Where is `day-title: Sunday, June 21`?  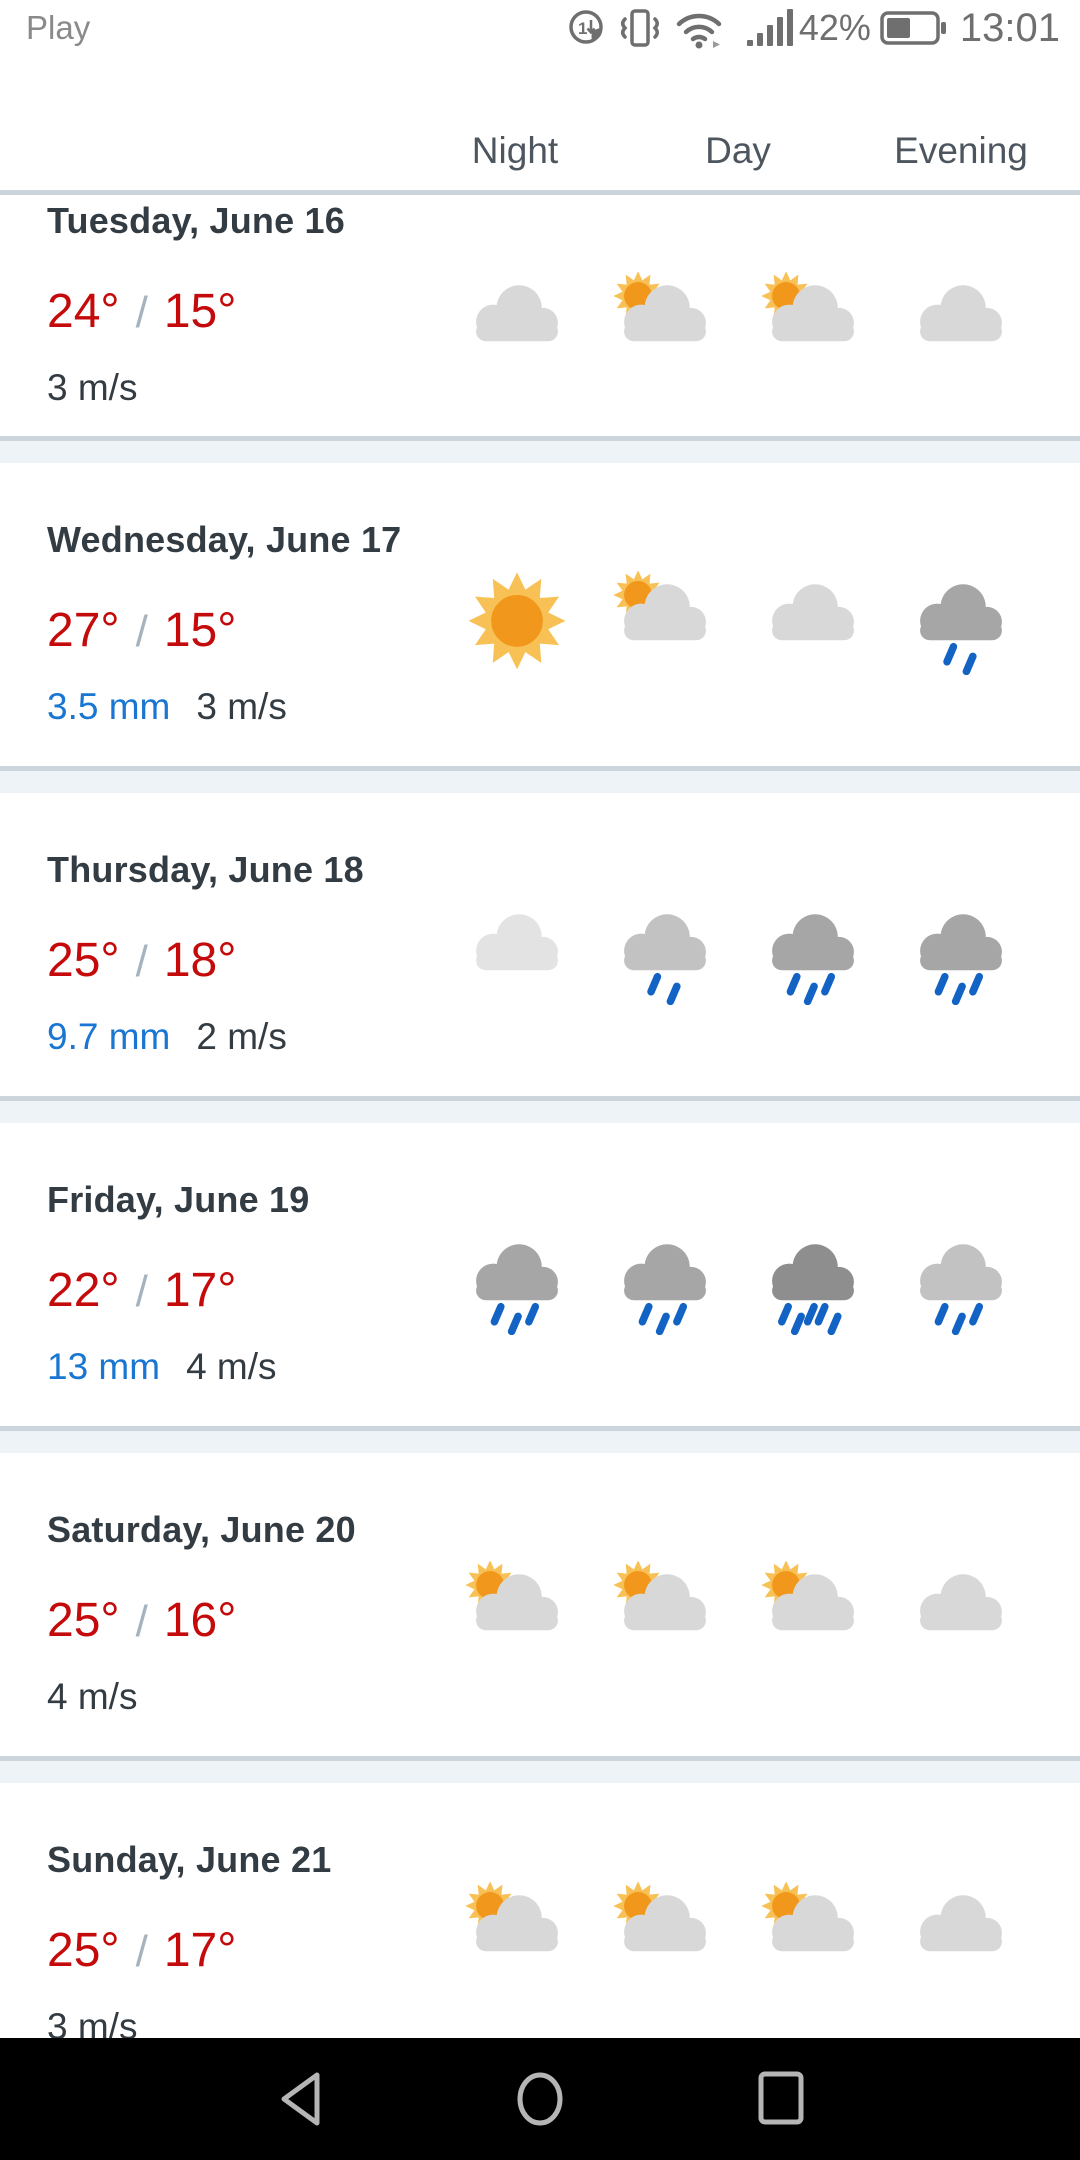 day-title: Sunday, June 21 is located at coordinates (189, 1859).